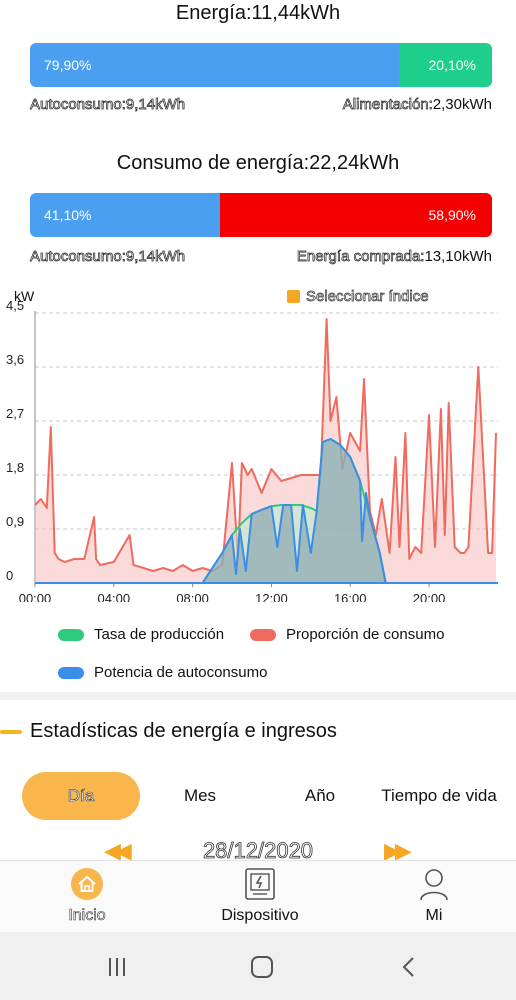  I want to click on system-navigation-bar, so click(258, 966).